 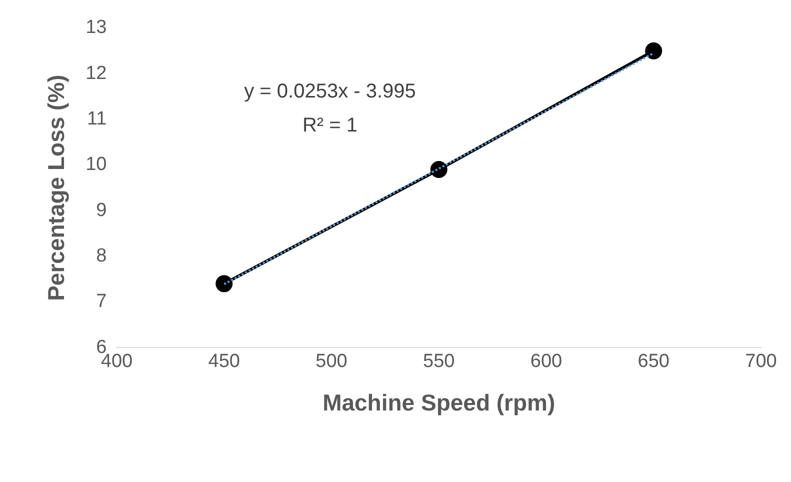 What do you see at coordinates (761, 361) in the screenshot?
I see `x-tick-label: 700` at bounding box center [761, 361].